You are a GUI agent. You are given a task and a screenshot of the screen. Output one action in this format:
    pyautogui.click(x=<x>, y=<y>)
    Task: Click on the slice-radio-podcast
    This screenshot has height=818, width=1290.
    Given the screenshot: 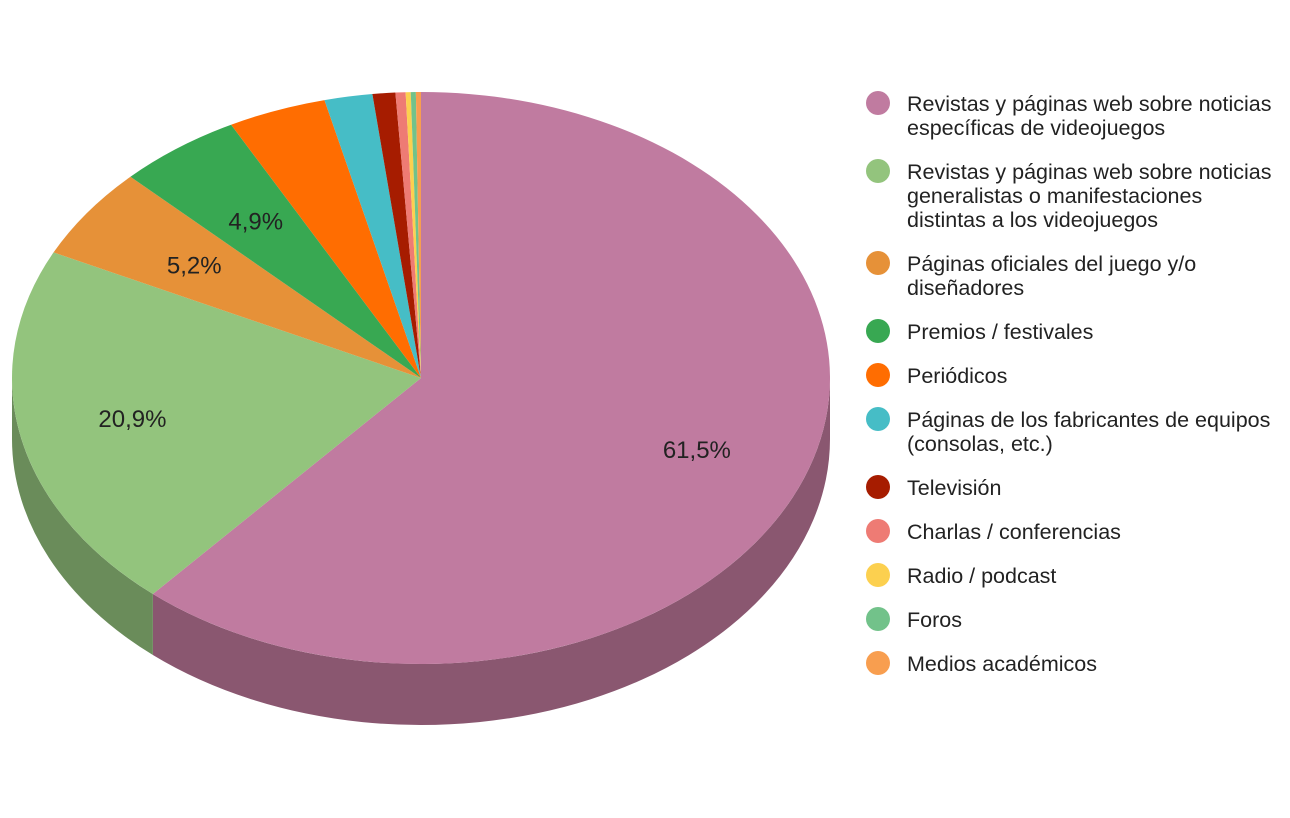 What is the action you would take?
    pyautogui.click(x=413, y=235)
    